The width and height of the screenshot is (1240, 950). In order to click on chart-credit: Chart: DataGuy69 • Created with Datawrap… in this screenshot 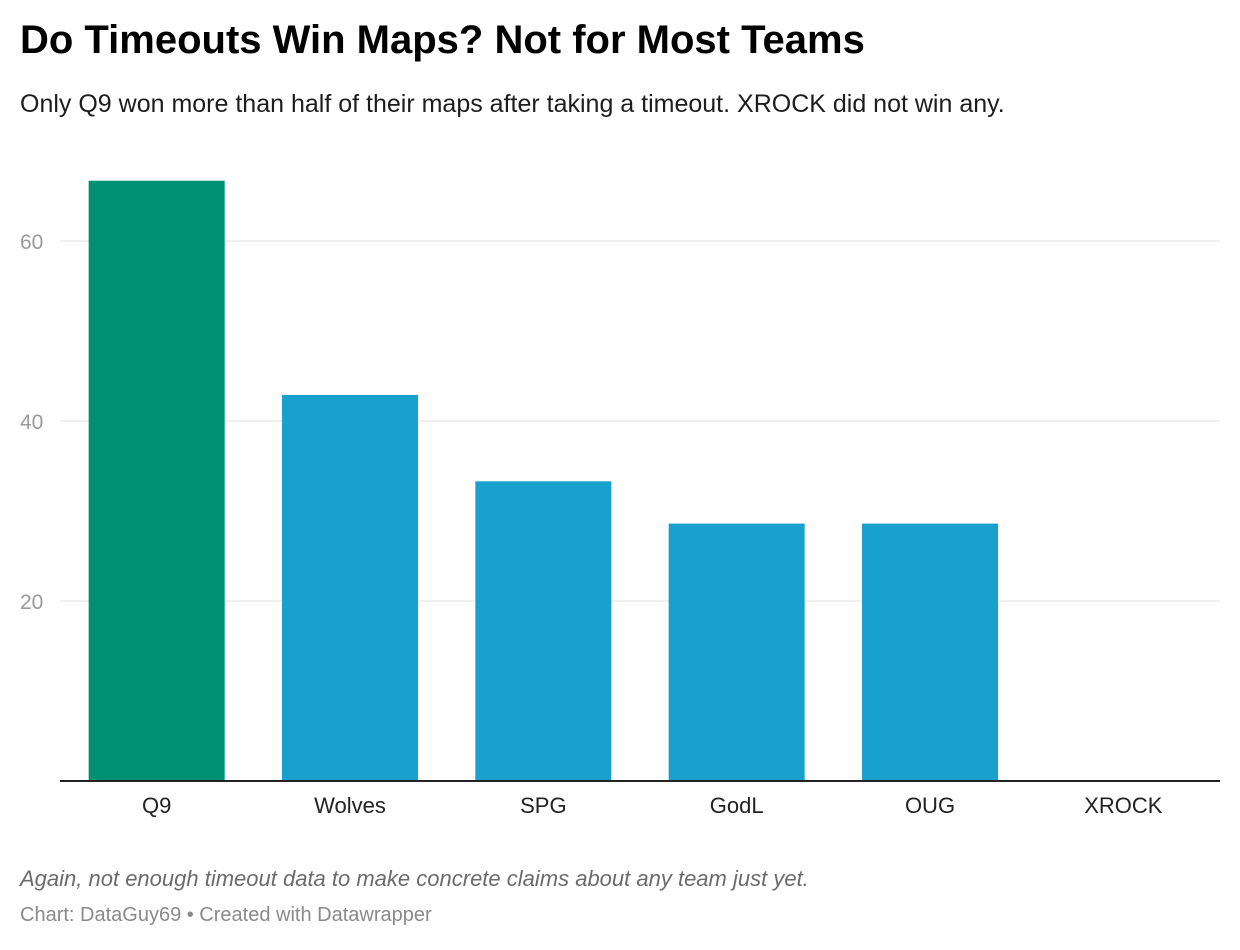, I will do `click(226, 915)`.